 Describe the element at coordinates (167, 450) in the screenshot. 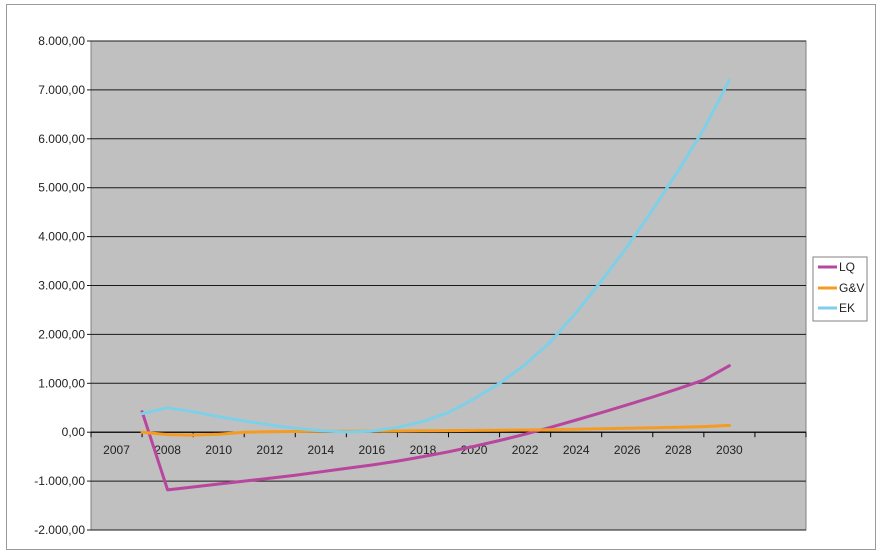

I see `x-tick-label: 2008` at that location.